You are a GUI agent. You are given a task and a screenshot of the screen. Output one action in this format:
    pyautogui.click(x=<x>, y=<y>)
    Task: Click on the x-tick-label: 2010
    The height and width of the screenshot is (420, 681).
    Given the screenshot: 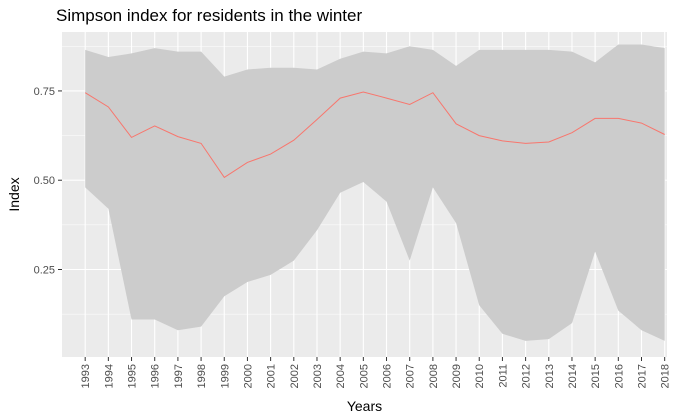 What is the action you would take?
    pyautogui.click(x=480, y=376)
    